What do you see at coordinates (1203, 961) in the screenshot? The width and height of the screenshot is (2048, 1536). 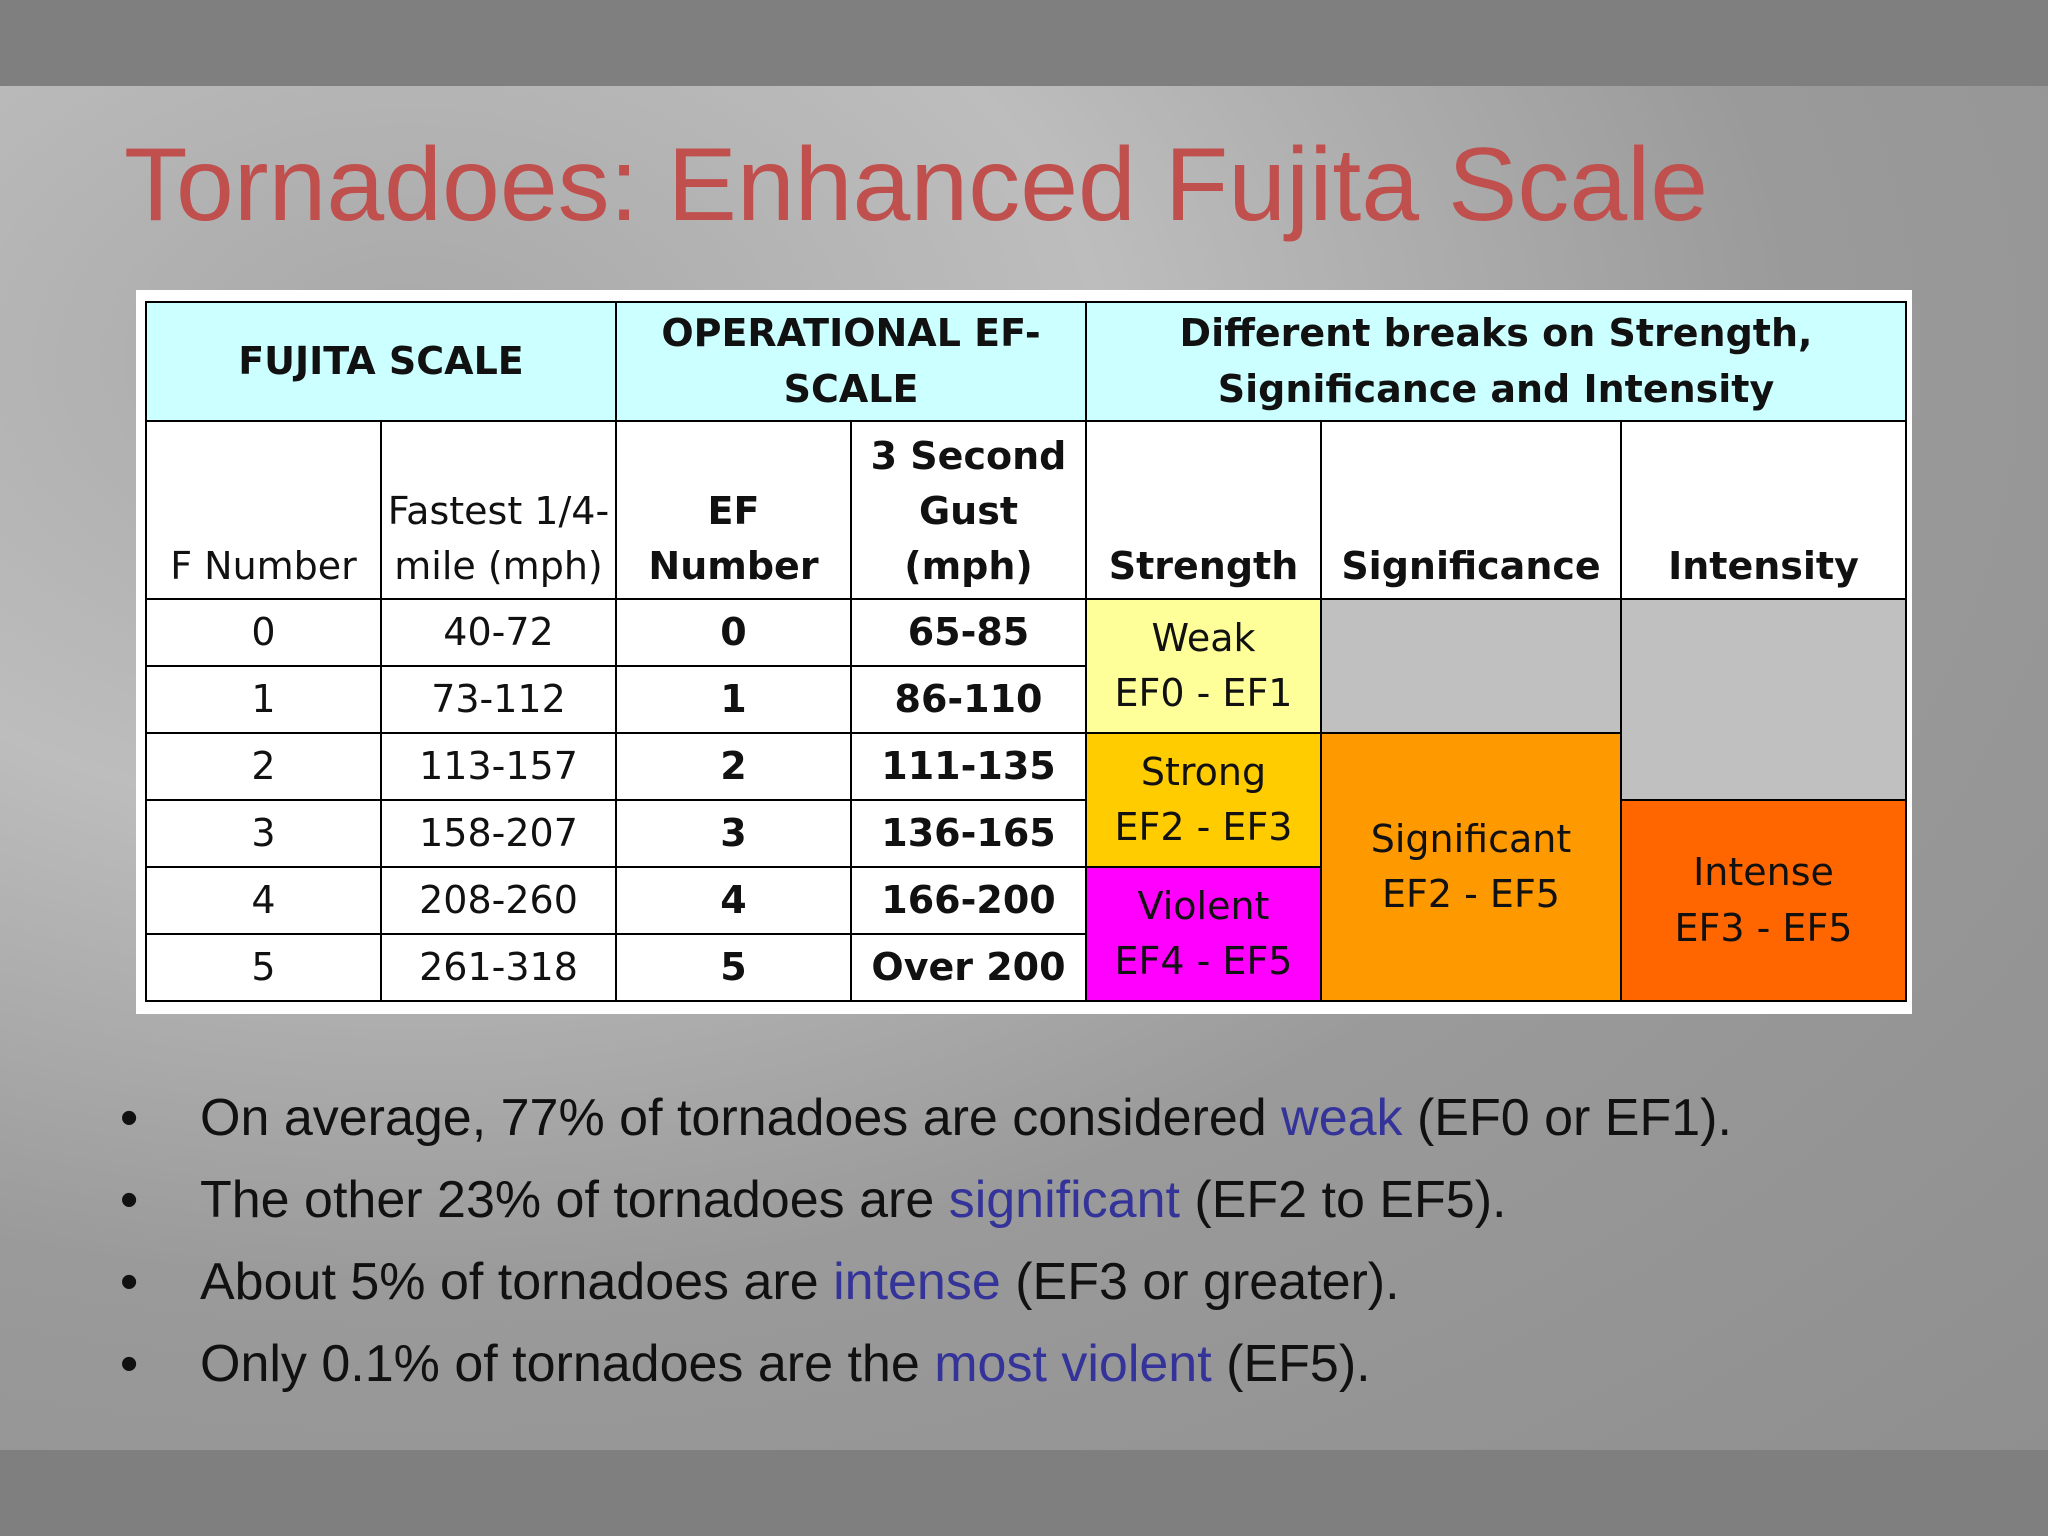 I see `category-range: EF4 - EF5` at bounding box center [1203, 961].